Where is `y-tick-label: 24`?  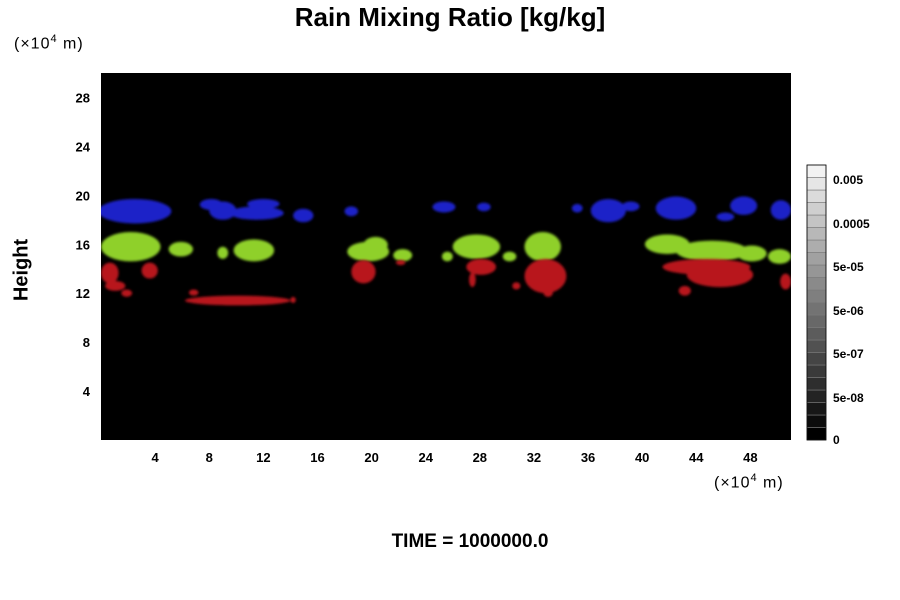 y-tick-label: 24 is located at coordinates (83, 146).